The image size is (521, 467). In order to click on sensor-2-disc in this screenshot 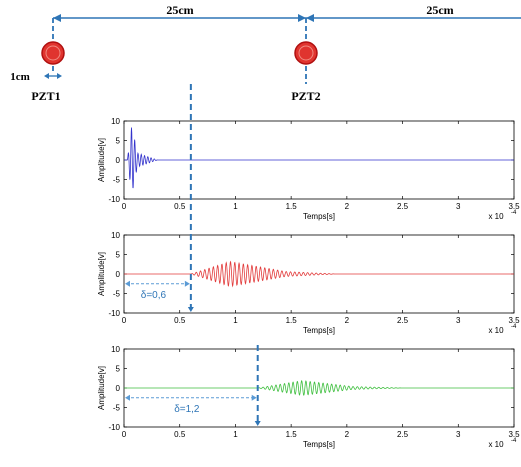, I will do `click(306, 53)`.